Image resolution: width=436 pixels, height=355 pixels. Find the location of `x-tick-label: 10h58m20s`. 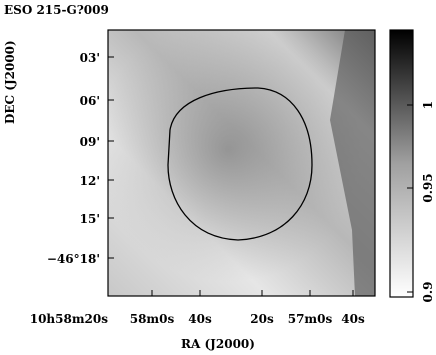

x-tick-label: 10h58m20s is located at coordinates (69, 319).